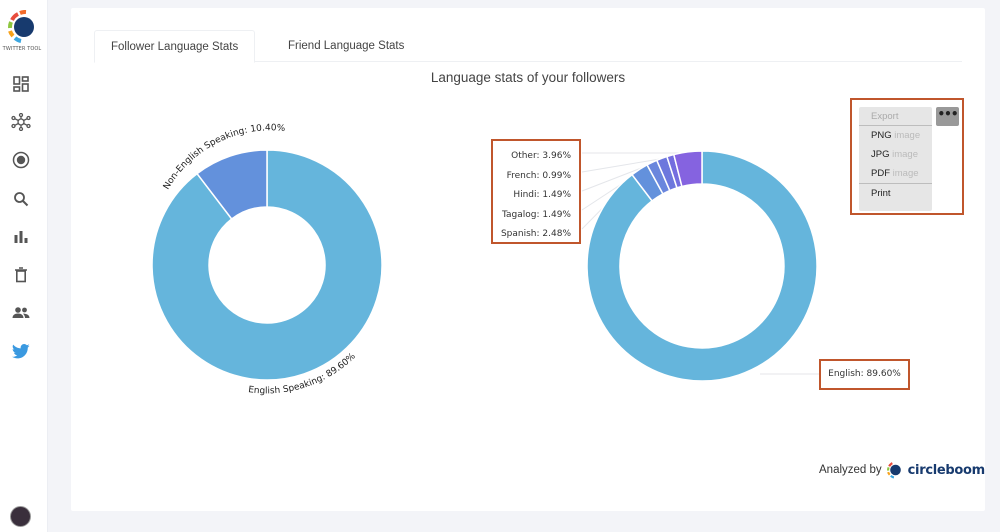 Image resolution: width=1000 pixels, height=532 pixels. I want to click on slice-english-speaking, so click(267, 265).